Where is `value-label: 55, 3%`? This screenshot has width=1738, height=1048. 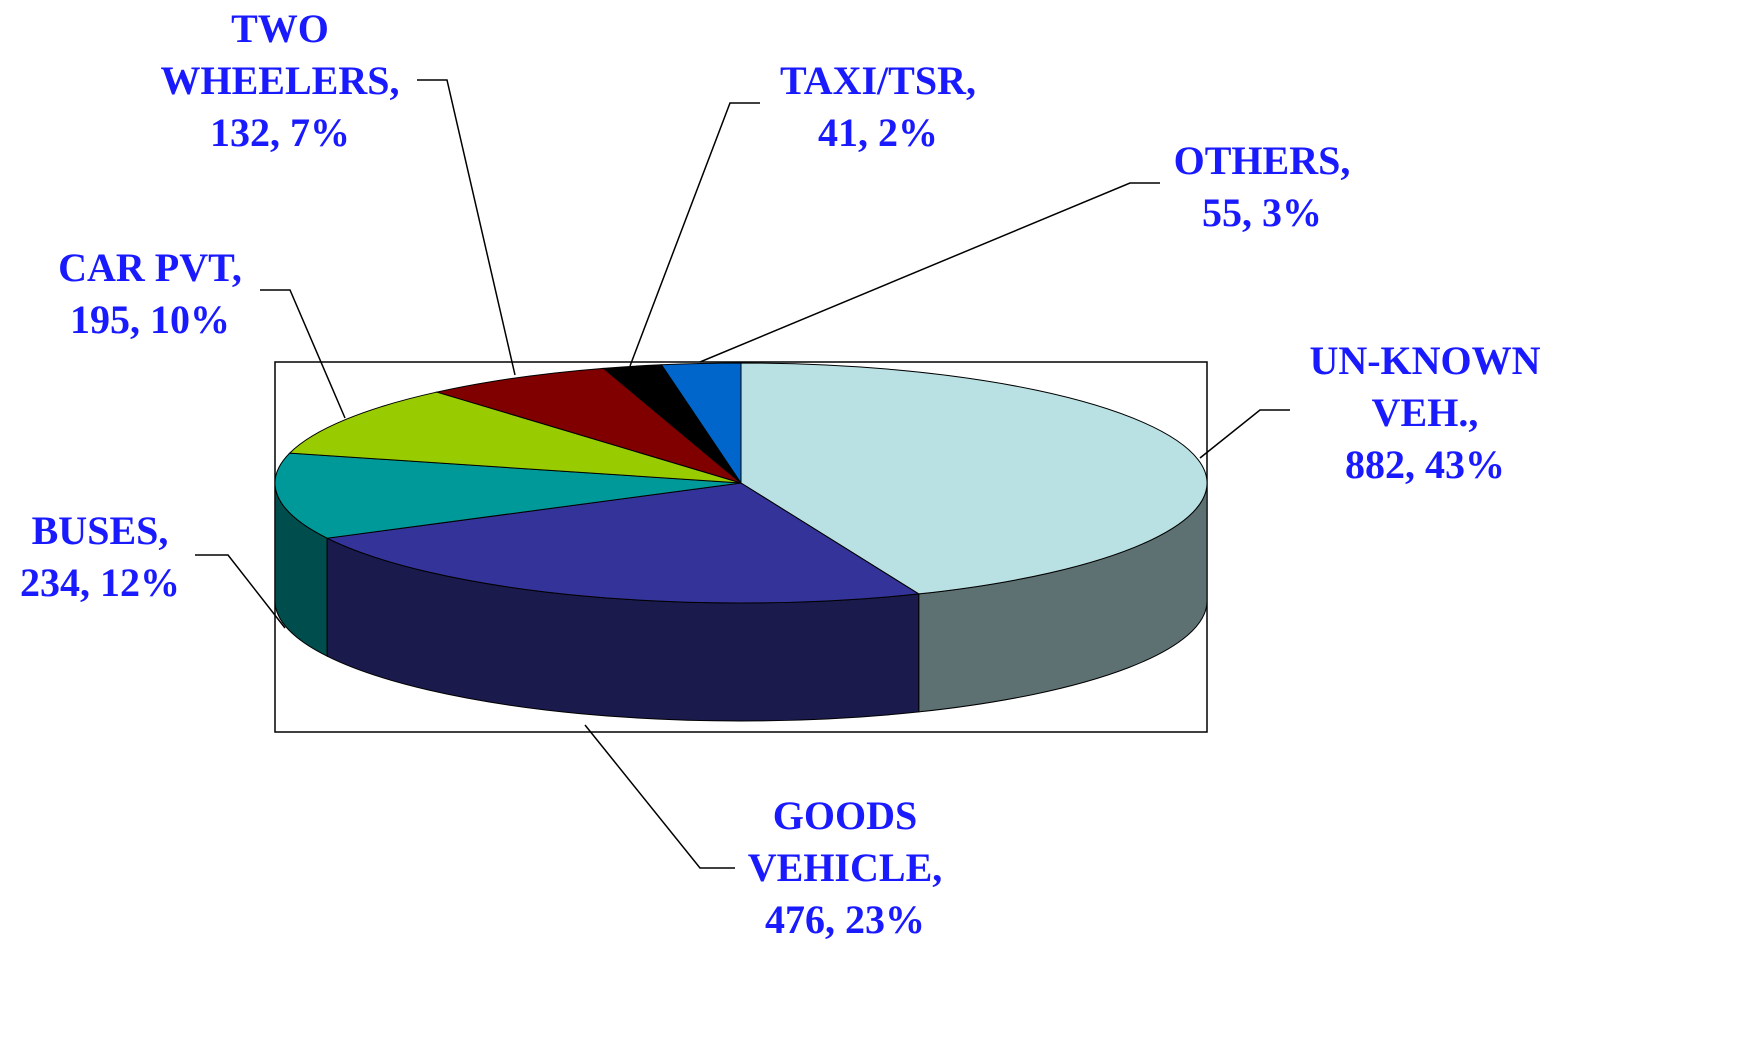
value-label: 55, 3% is located at coordinates (1262, 212).